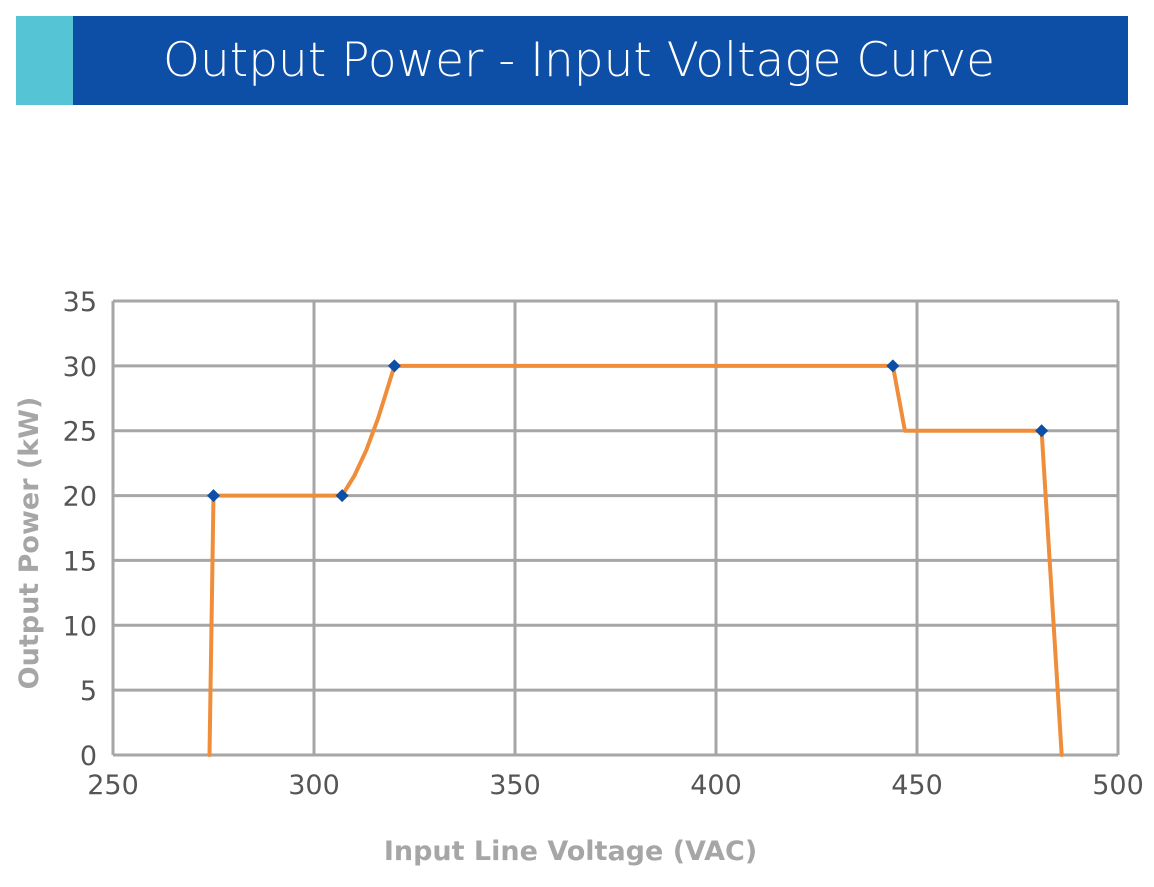  What do you see at coordinates (570, 851) in the screenshot?
I see `x-axis-title: Input Line Voltage (VAC)` at bounding box center [570, 851].